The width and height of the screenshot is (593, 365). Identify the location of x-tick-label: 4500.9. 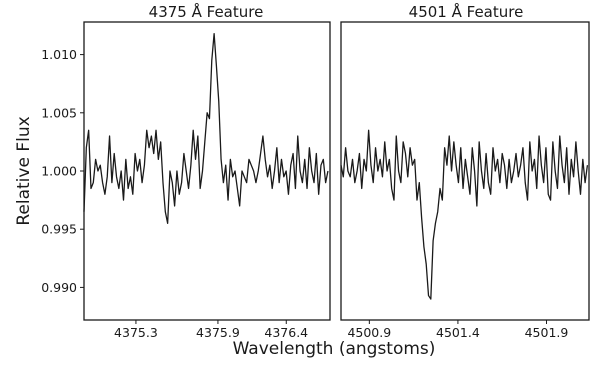
(369, 332).